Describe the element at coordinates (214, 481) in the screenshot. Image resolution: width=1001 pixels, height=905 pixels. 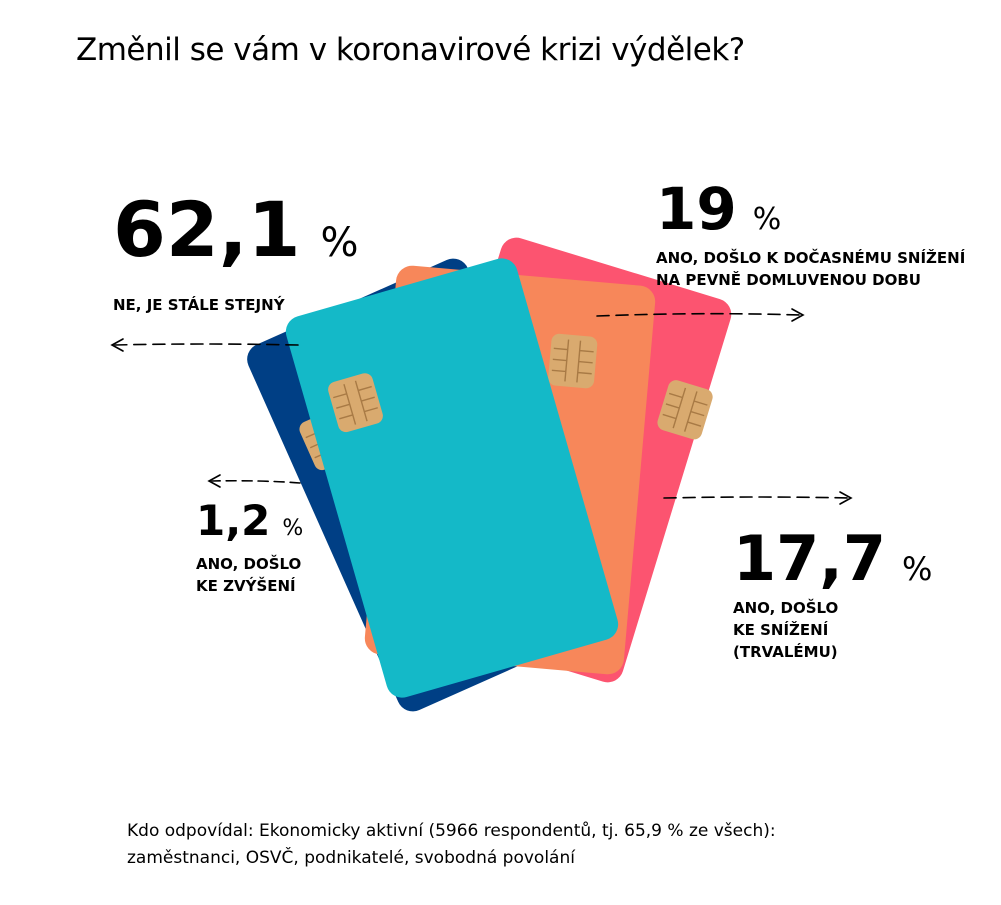
I see `arrow-increase-head` at that location.